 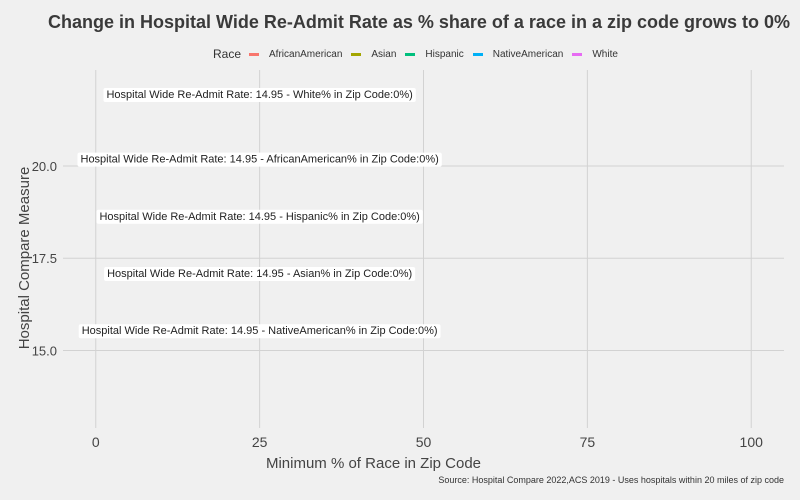 What do you see at coordinates (384, 54) in the screenshot?
I see `legend-label: Asian` at bounding box center [384, 54].